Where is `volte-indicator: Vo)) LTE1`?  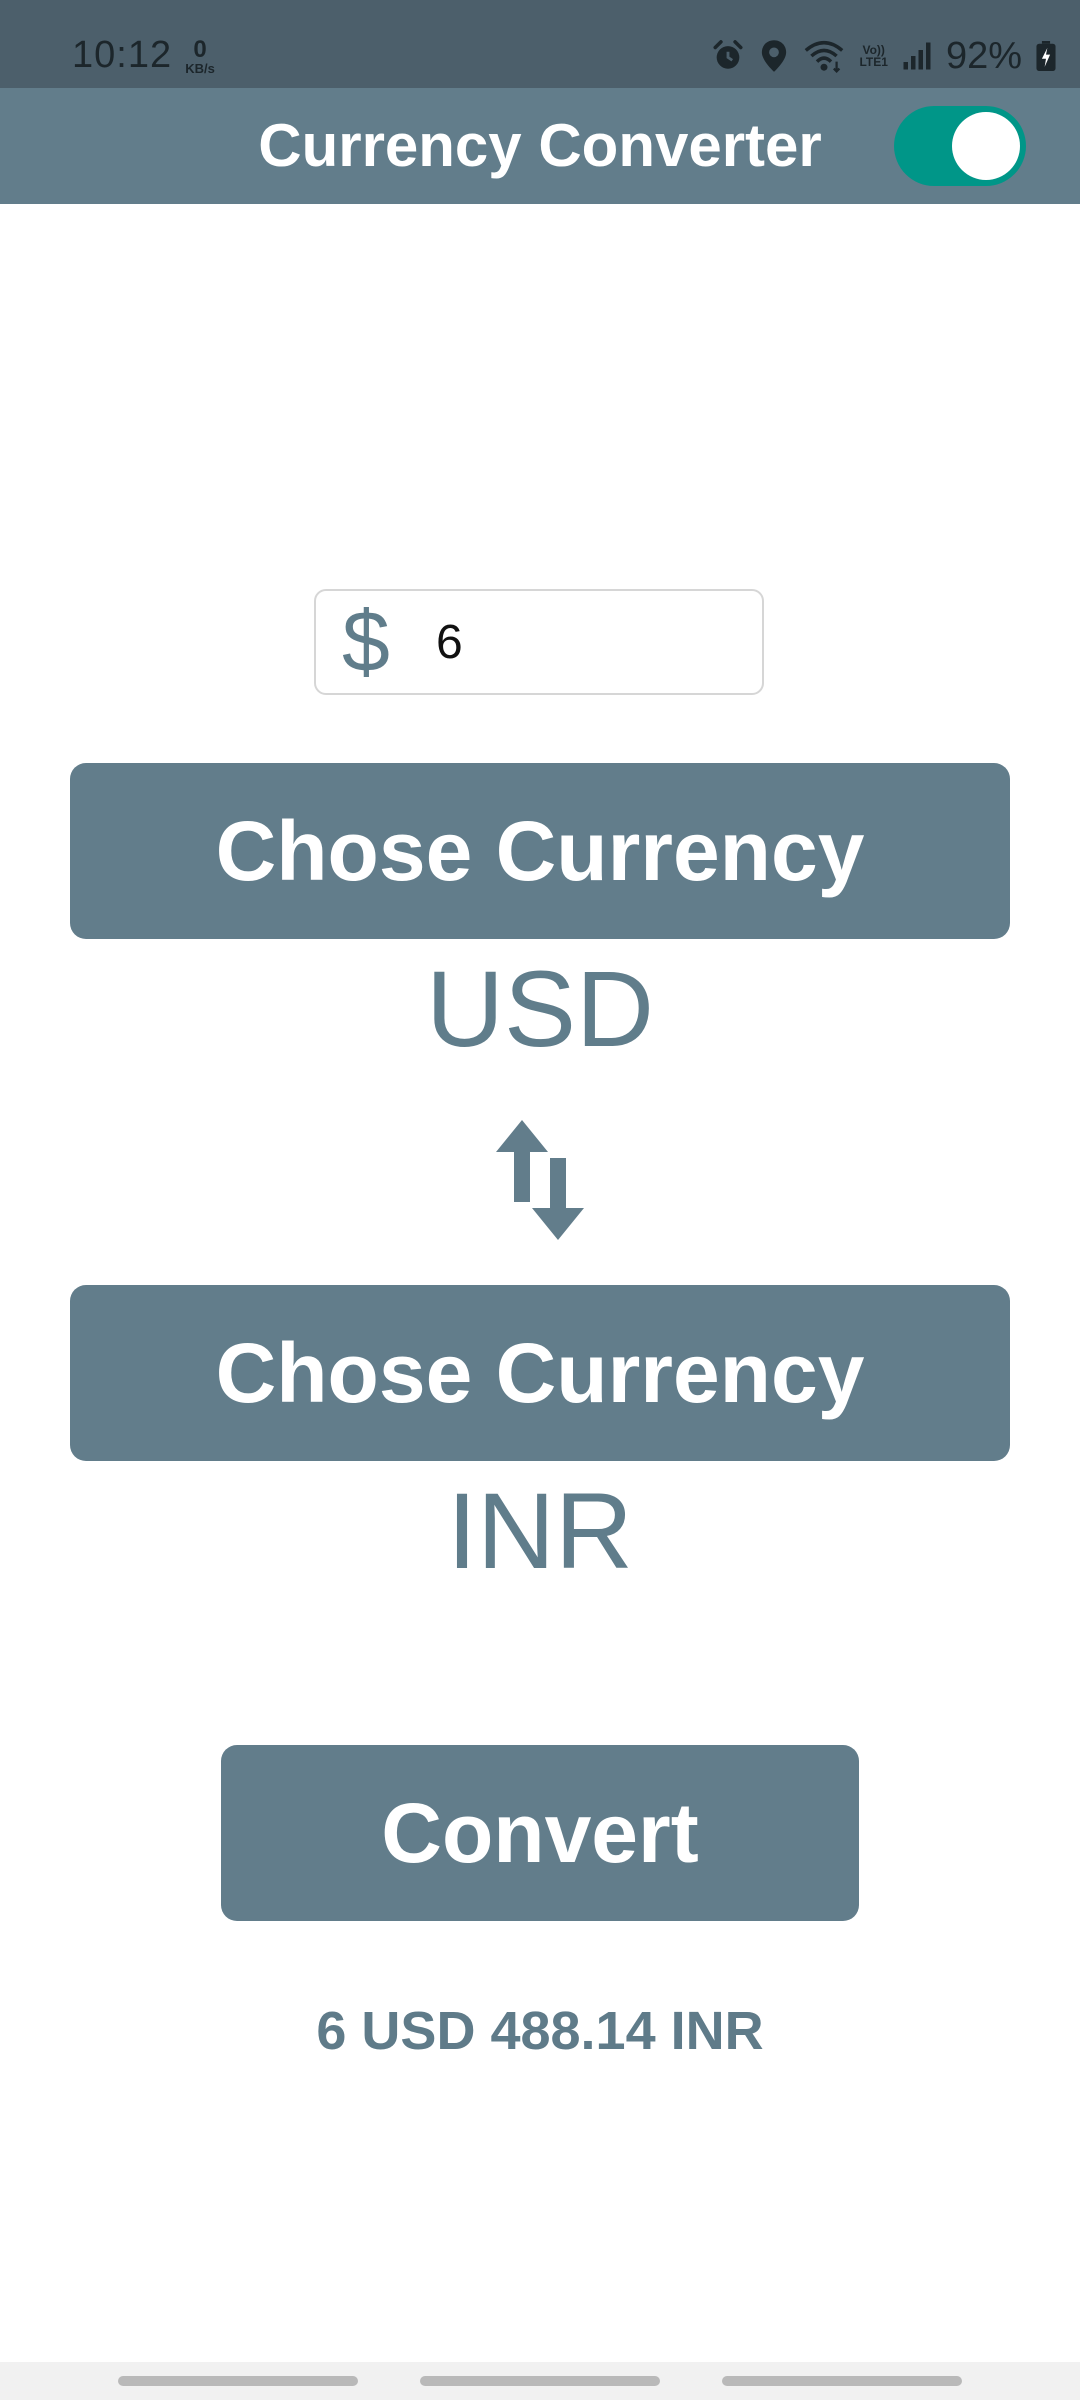 volte-indicator: Vo)) LTE1 is located at coordinates (873, 56).